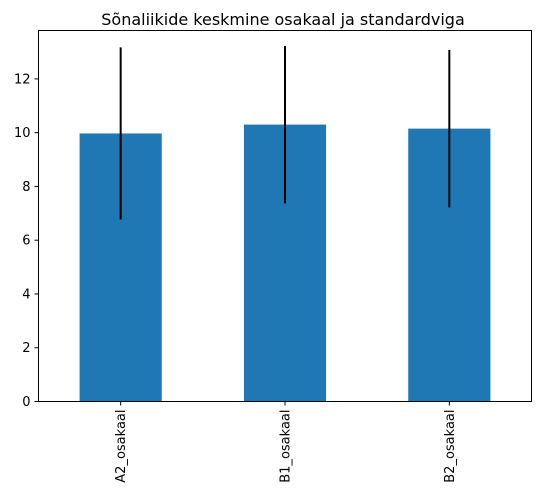  I want to click on y-tick-label: 4, so click(26, 294).